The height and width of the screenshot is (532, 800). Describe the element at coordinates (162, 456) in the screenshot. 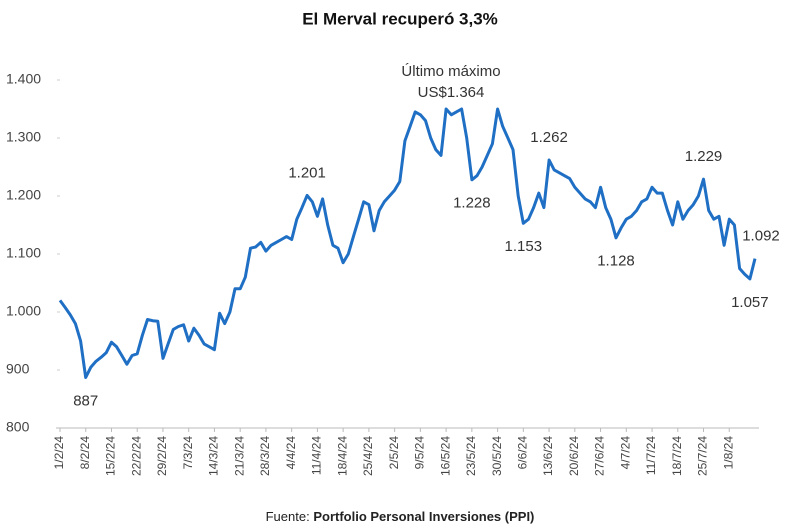

I see `x-tick-label: 29/2/24` at that location.